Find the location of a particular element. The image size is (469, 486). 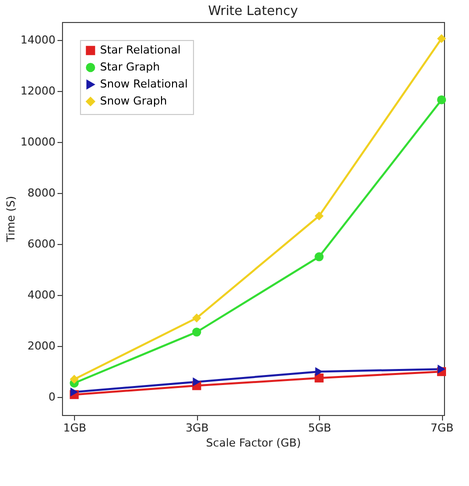

legend-label: Snow Graph is located at coordinates (133, 101).